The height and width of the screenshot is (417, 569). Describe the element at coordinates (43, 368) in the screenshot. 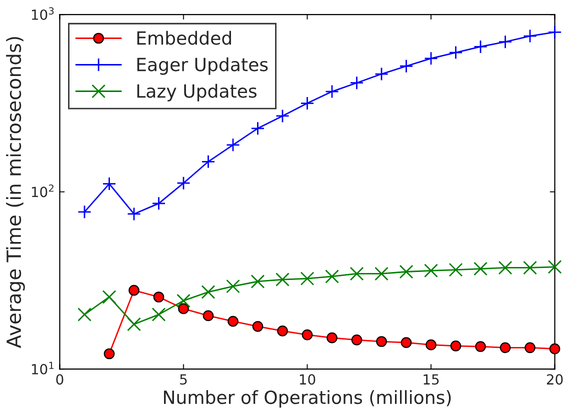

I see `y-tick-label: 10$^{1}$` at that location.